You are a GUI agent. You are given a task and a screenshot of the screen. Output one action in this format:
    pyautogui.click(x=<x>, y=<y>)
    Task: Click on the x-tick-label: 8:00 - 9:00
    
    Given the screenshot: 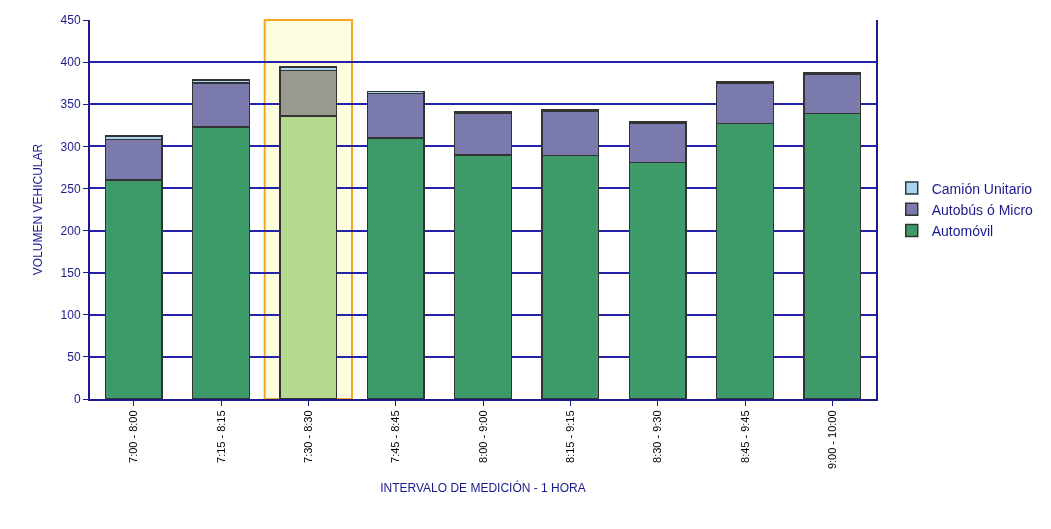 What is the action you would take?
    pyautogui.click(x=482, y=436)
    